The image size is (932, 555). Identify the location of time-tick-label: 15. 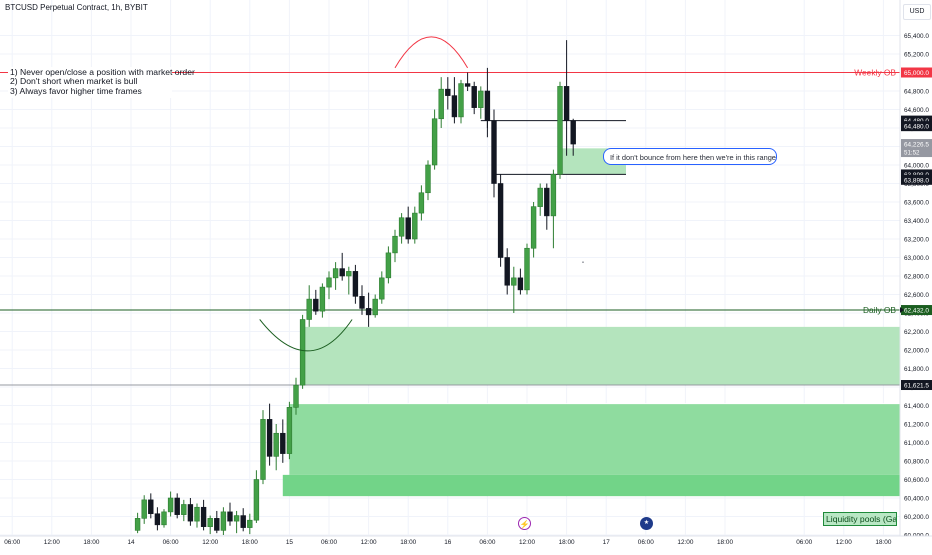
(290, 542).